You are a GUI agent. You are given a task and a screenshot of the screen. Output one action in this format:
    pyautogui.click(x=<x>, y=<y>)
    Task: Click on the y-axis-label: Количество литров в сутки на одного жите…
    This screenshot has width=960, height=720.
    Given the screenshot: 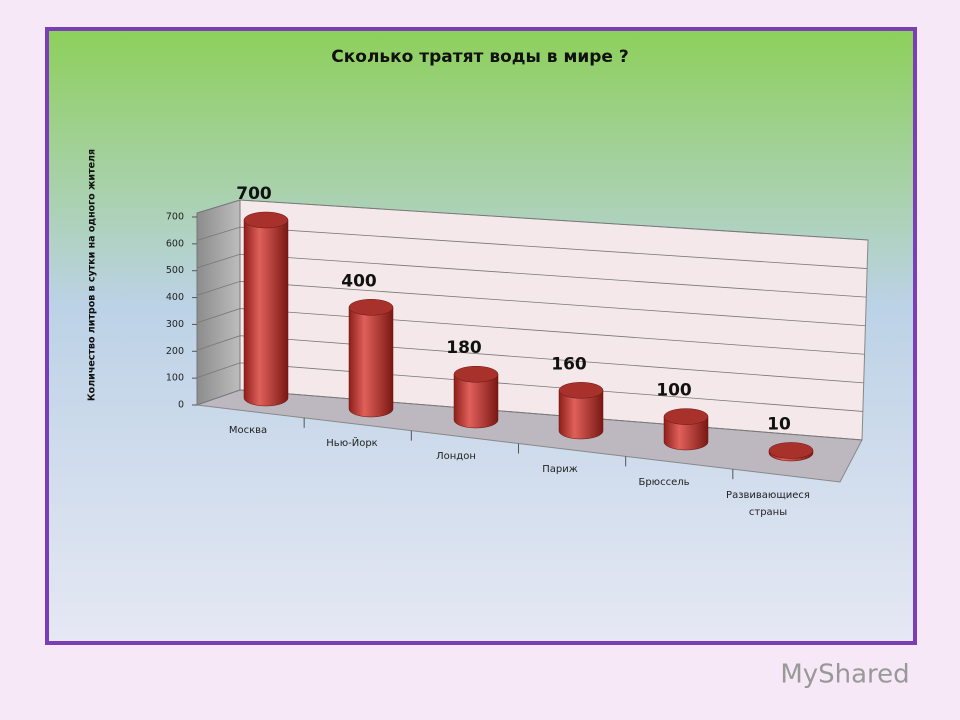 What is the action you would take?
    pyautogui.click(x=92, y=275)
    